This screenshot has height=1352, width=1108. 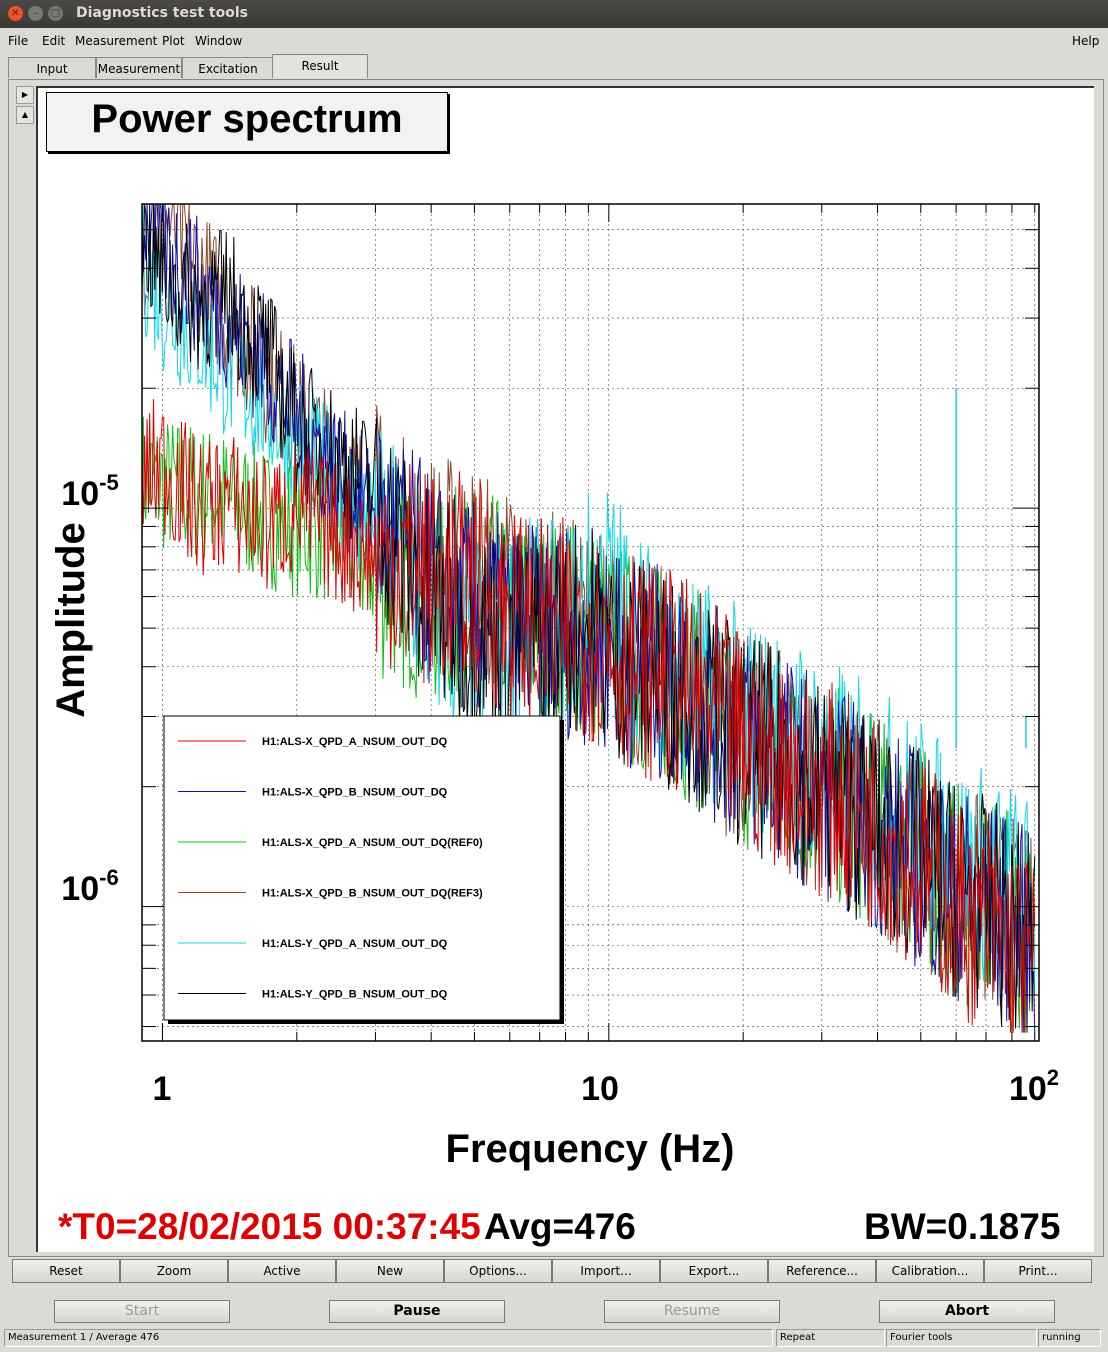 I want to click on close-icon: ✕, so click(x=15, y=13).